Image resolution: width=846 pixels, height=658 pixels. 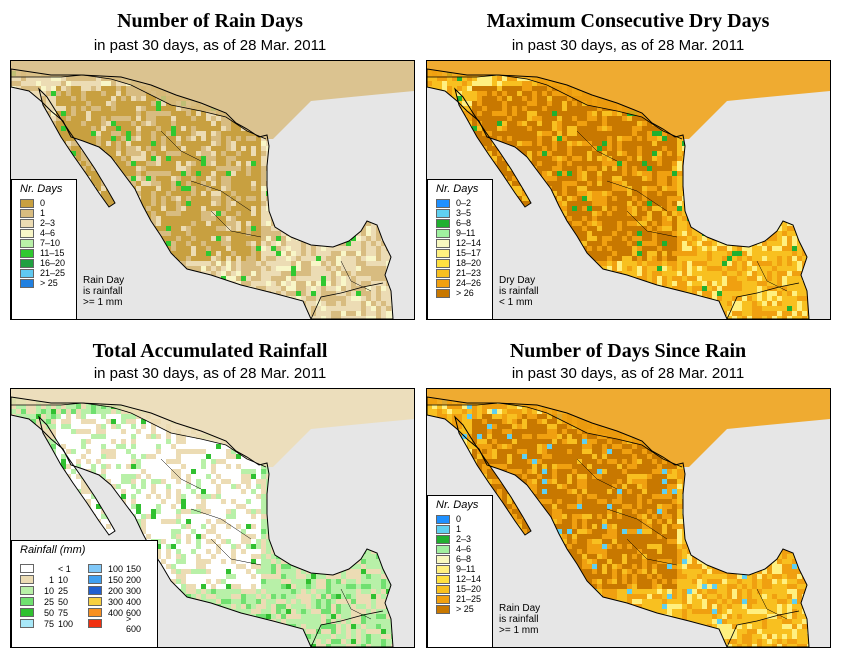 What do you see at coordinates (48, 623) in the screenshot?
I see `legend-range-low: 75` at bounding box center [48, 623].